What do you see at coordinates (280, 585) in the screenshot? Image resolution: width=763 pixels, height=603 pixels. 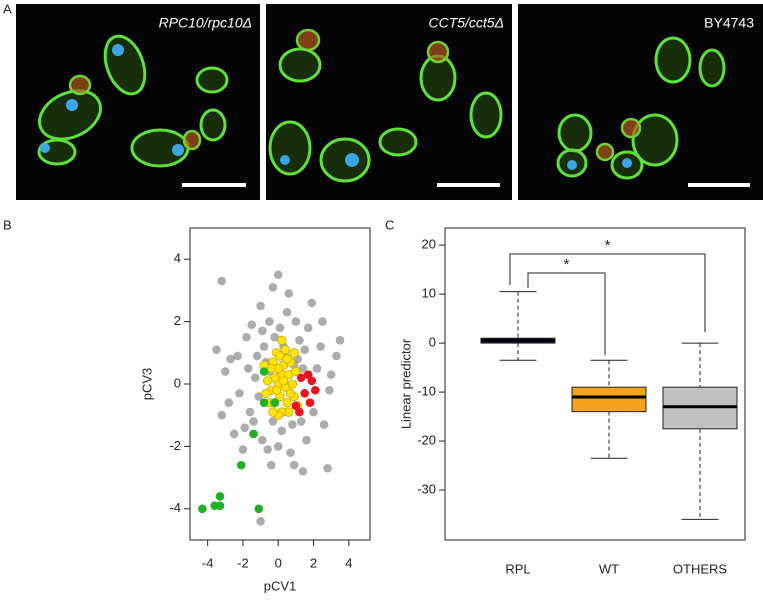 I see `x-axis-label: pCV1` at bounding box center [280, 585].